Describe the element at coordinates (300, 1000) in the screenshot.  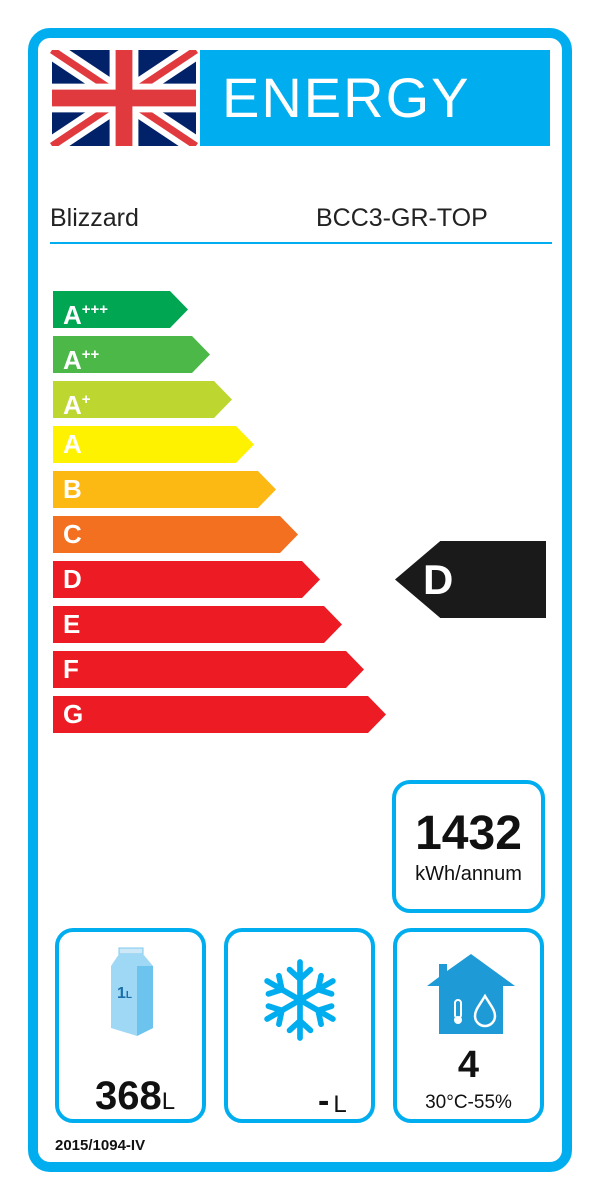
I see `snowflake-icon` at that location.